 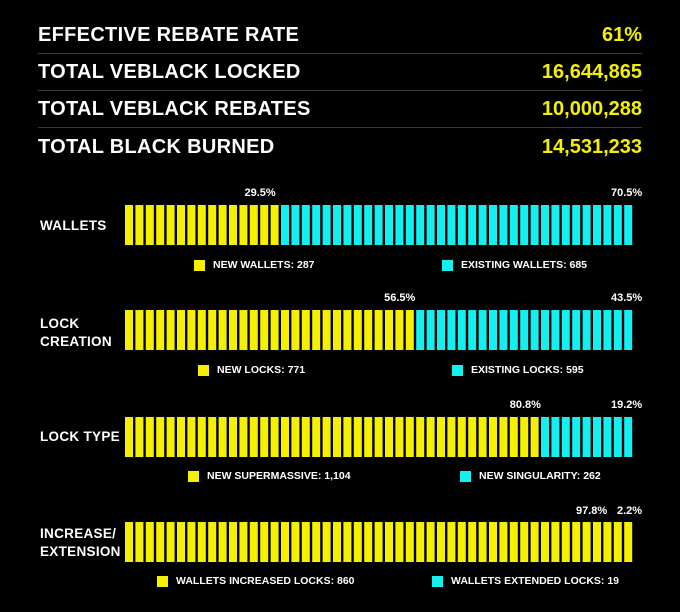 I want to click on category-label-line: LOCK, so click(x=60, y=323).